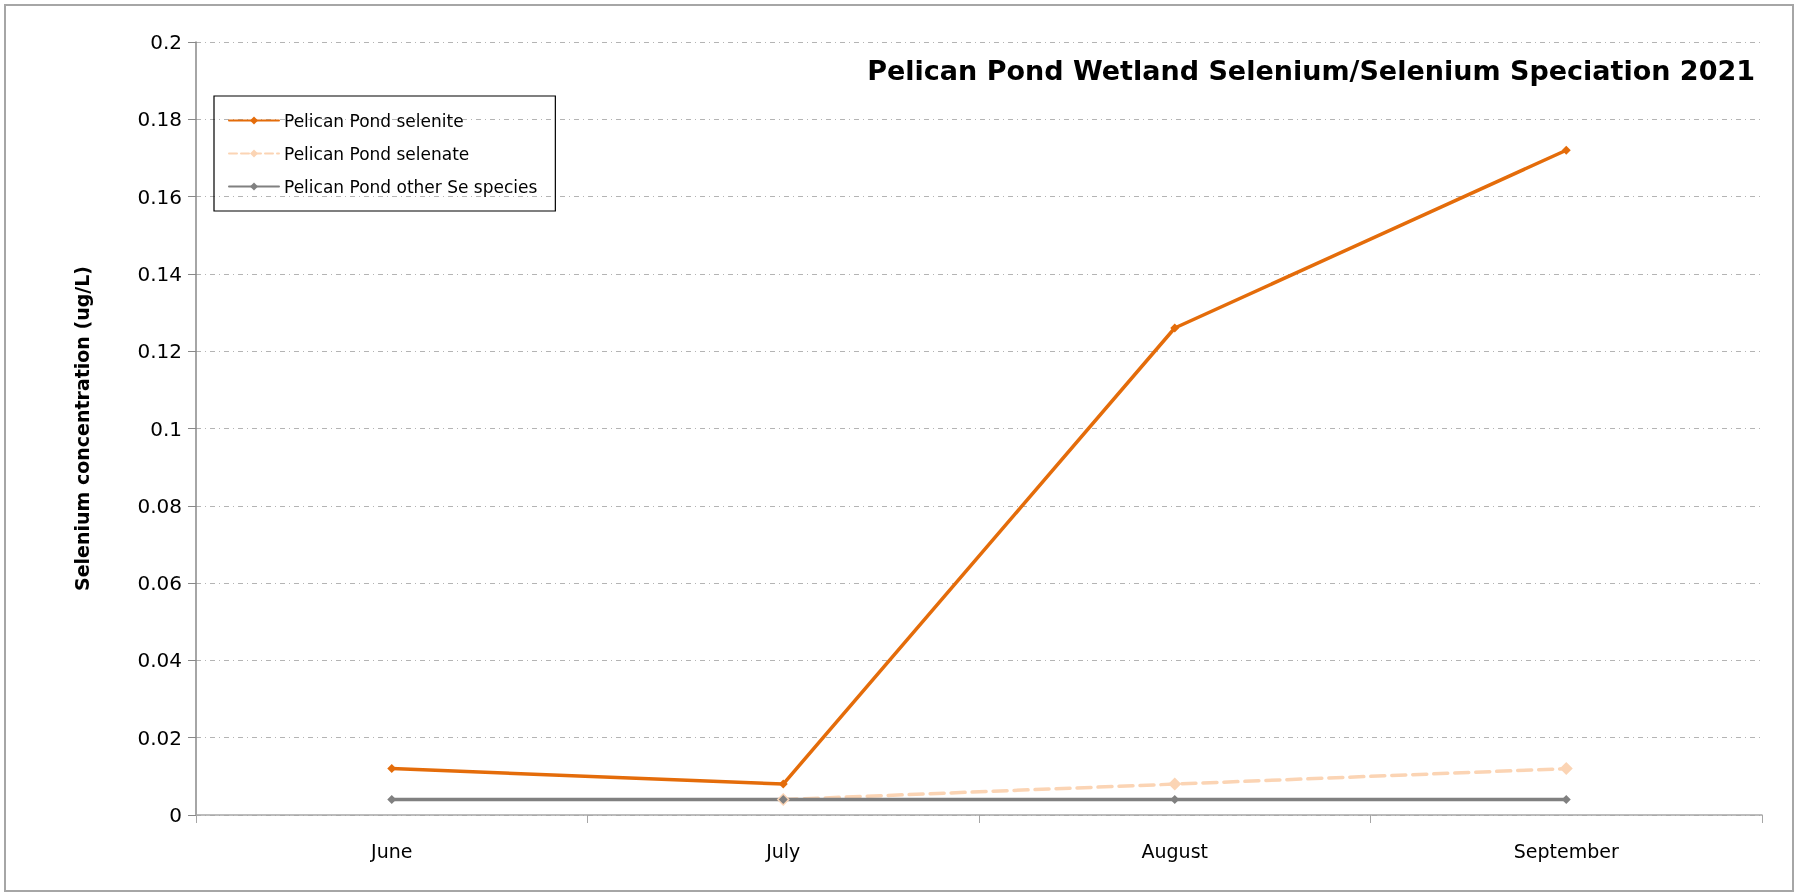  Describe the element at coordinates (1174, 850) in the screenshot. I see `x-tick-label: August` at that location.